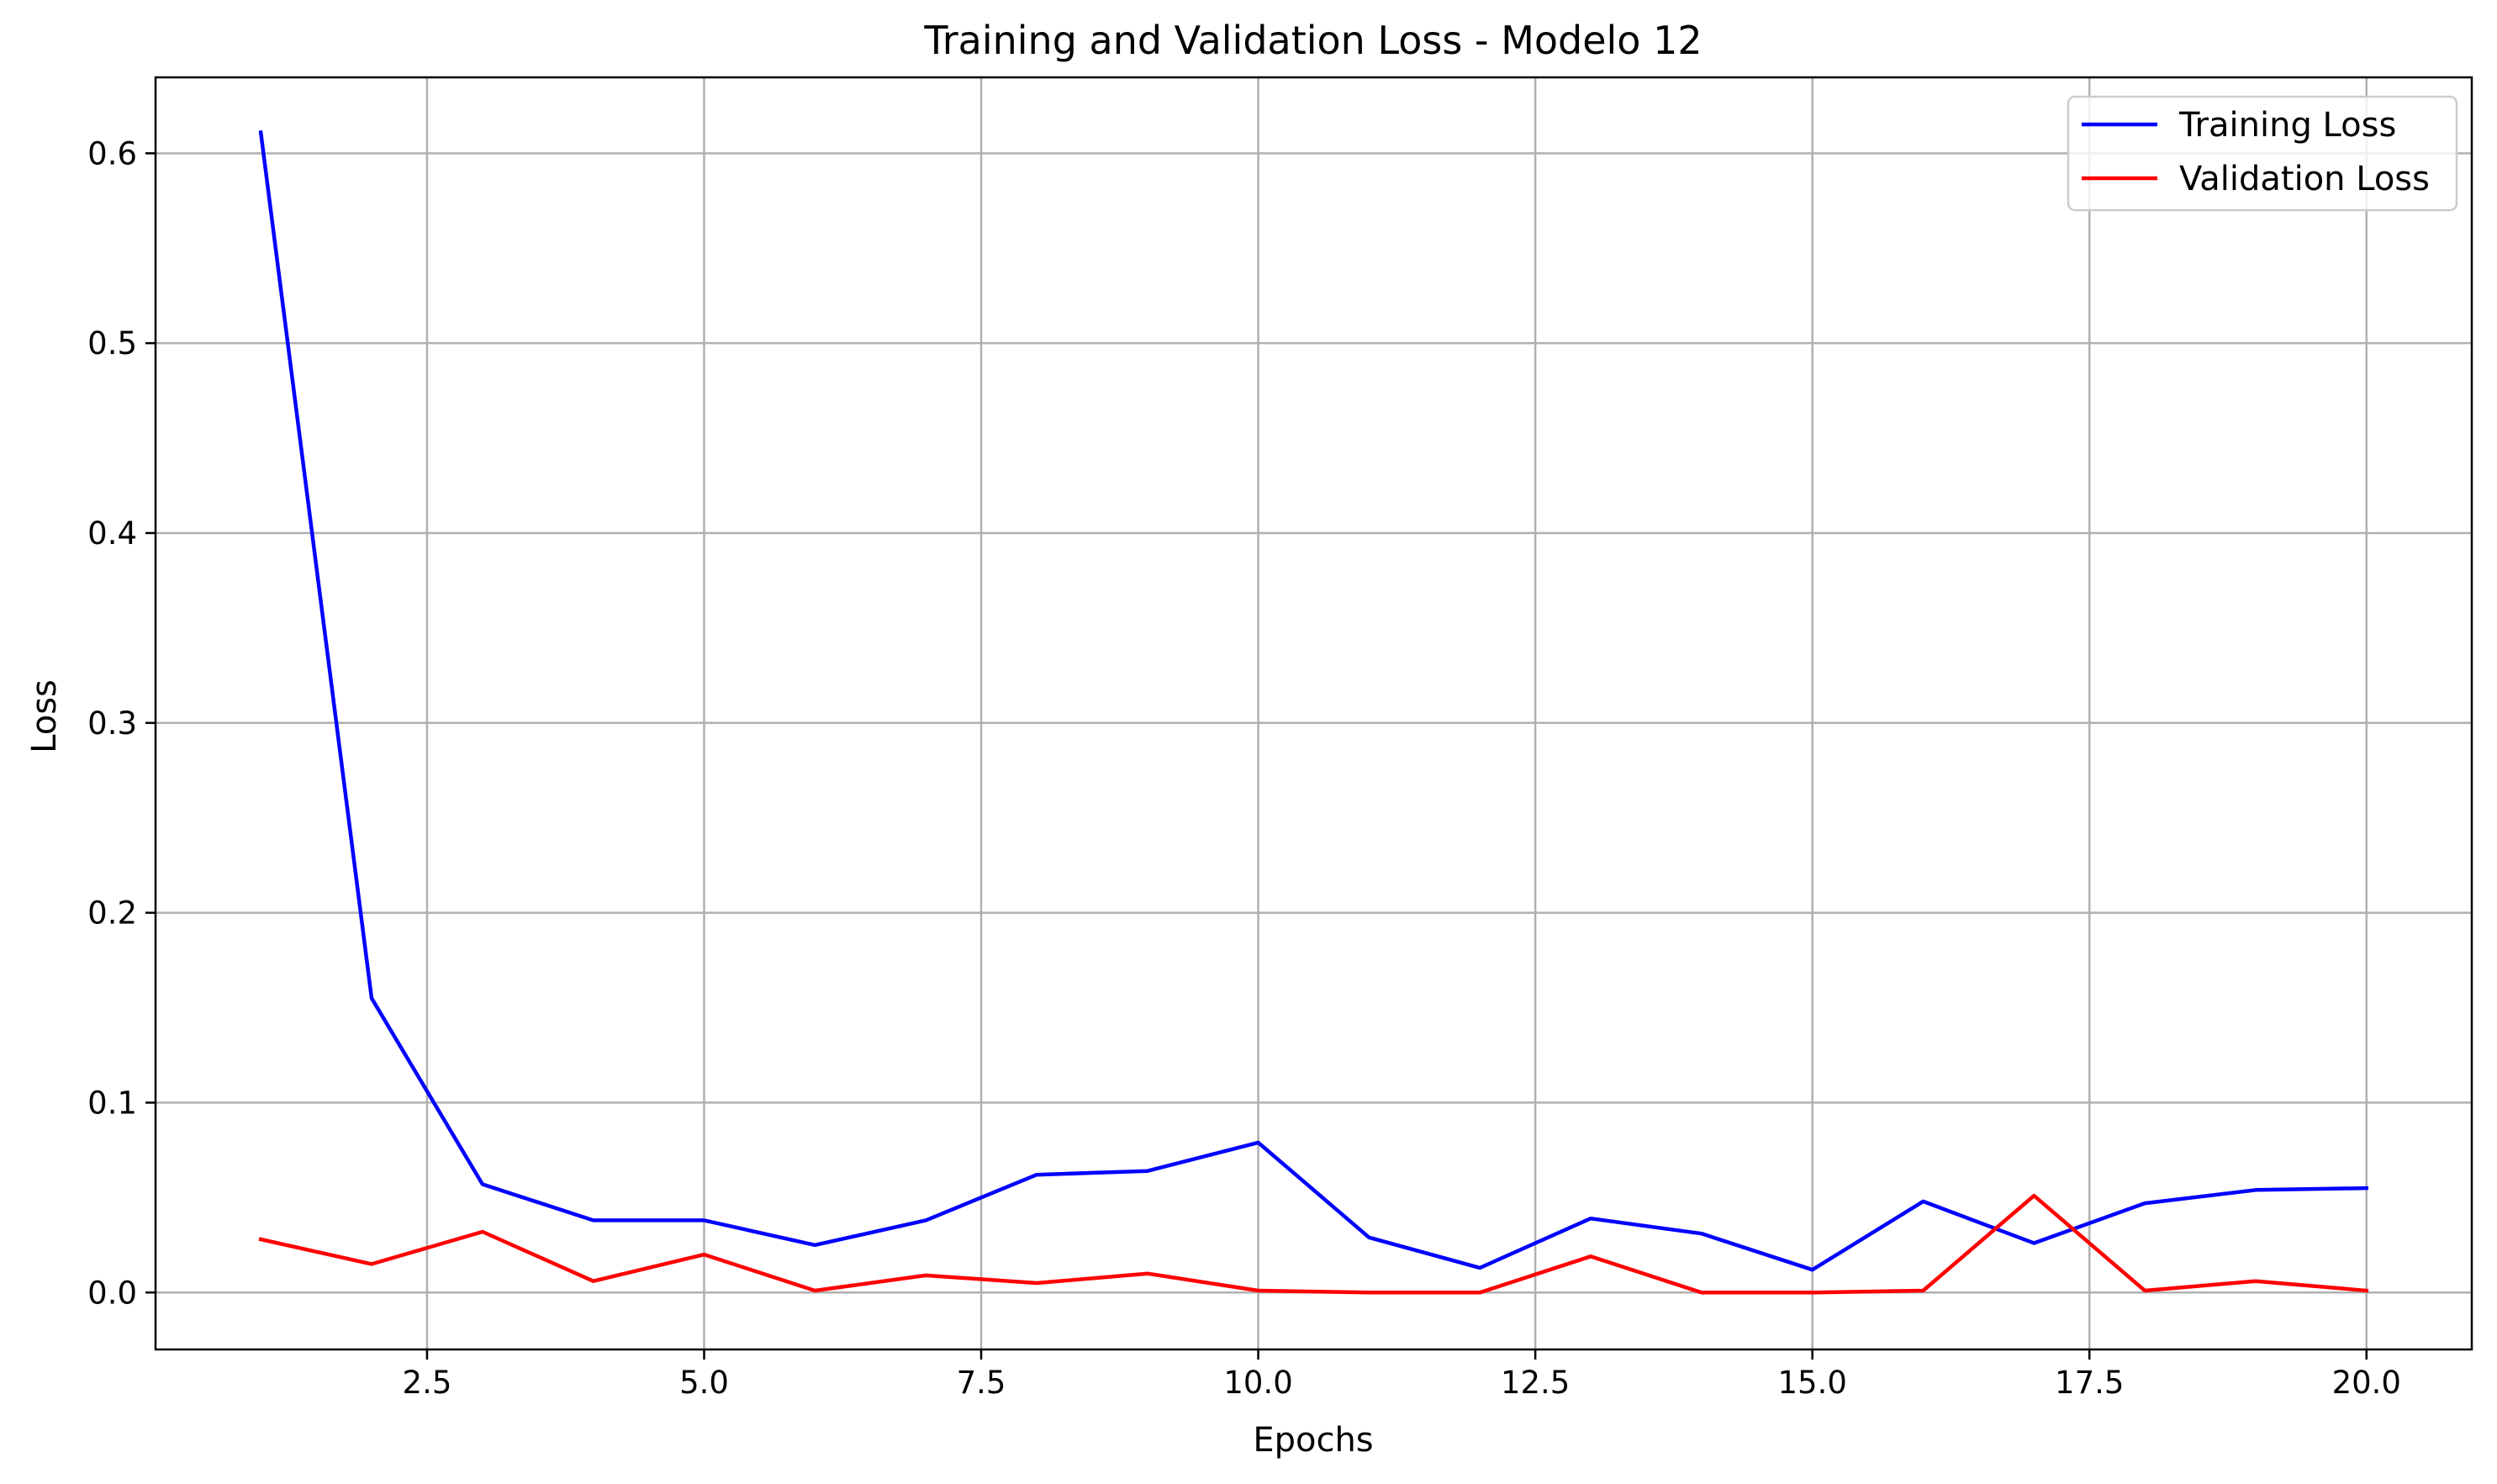 Image resolution: width=2497 pixels, height=1484 pixels. Describe the element at coordinates (1313, 1244) in the screenshot. I see `series-line-validation-loss` at that location.